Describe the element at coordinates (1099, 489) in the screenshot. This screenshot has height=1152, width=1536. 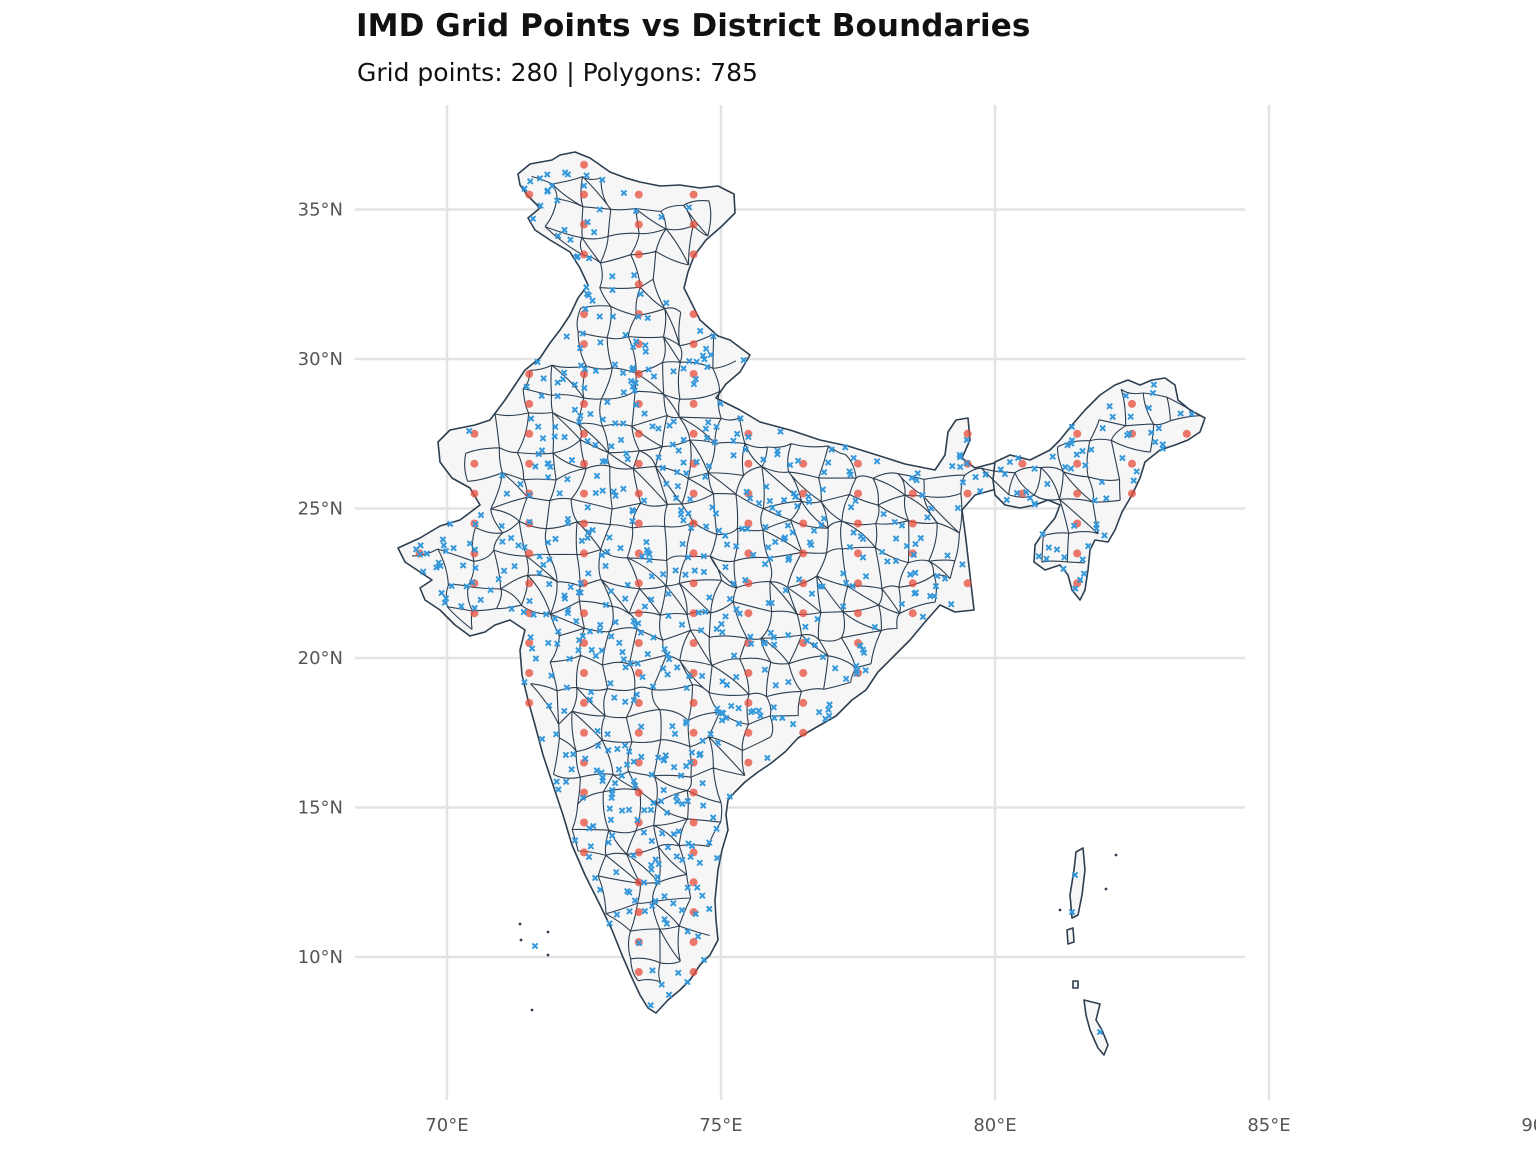
I see `northeast-outline` at that location.